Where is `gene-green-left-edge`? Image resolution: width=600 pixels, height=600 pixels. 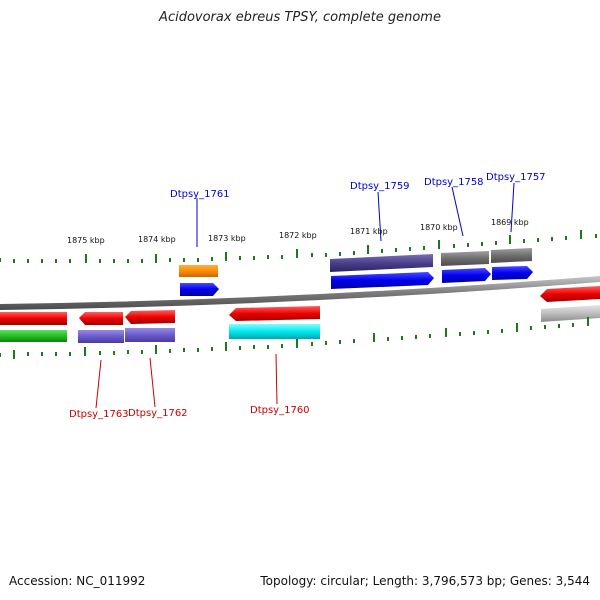 gene-green-left-edge is located at coordinates (33, 336).